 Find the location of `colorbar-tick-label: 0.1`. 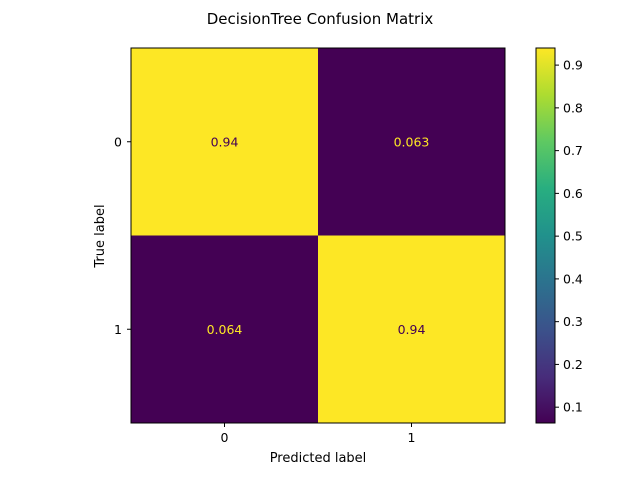

colorbar-tick-label: 0.1 is located at coordinates (573, 407).